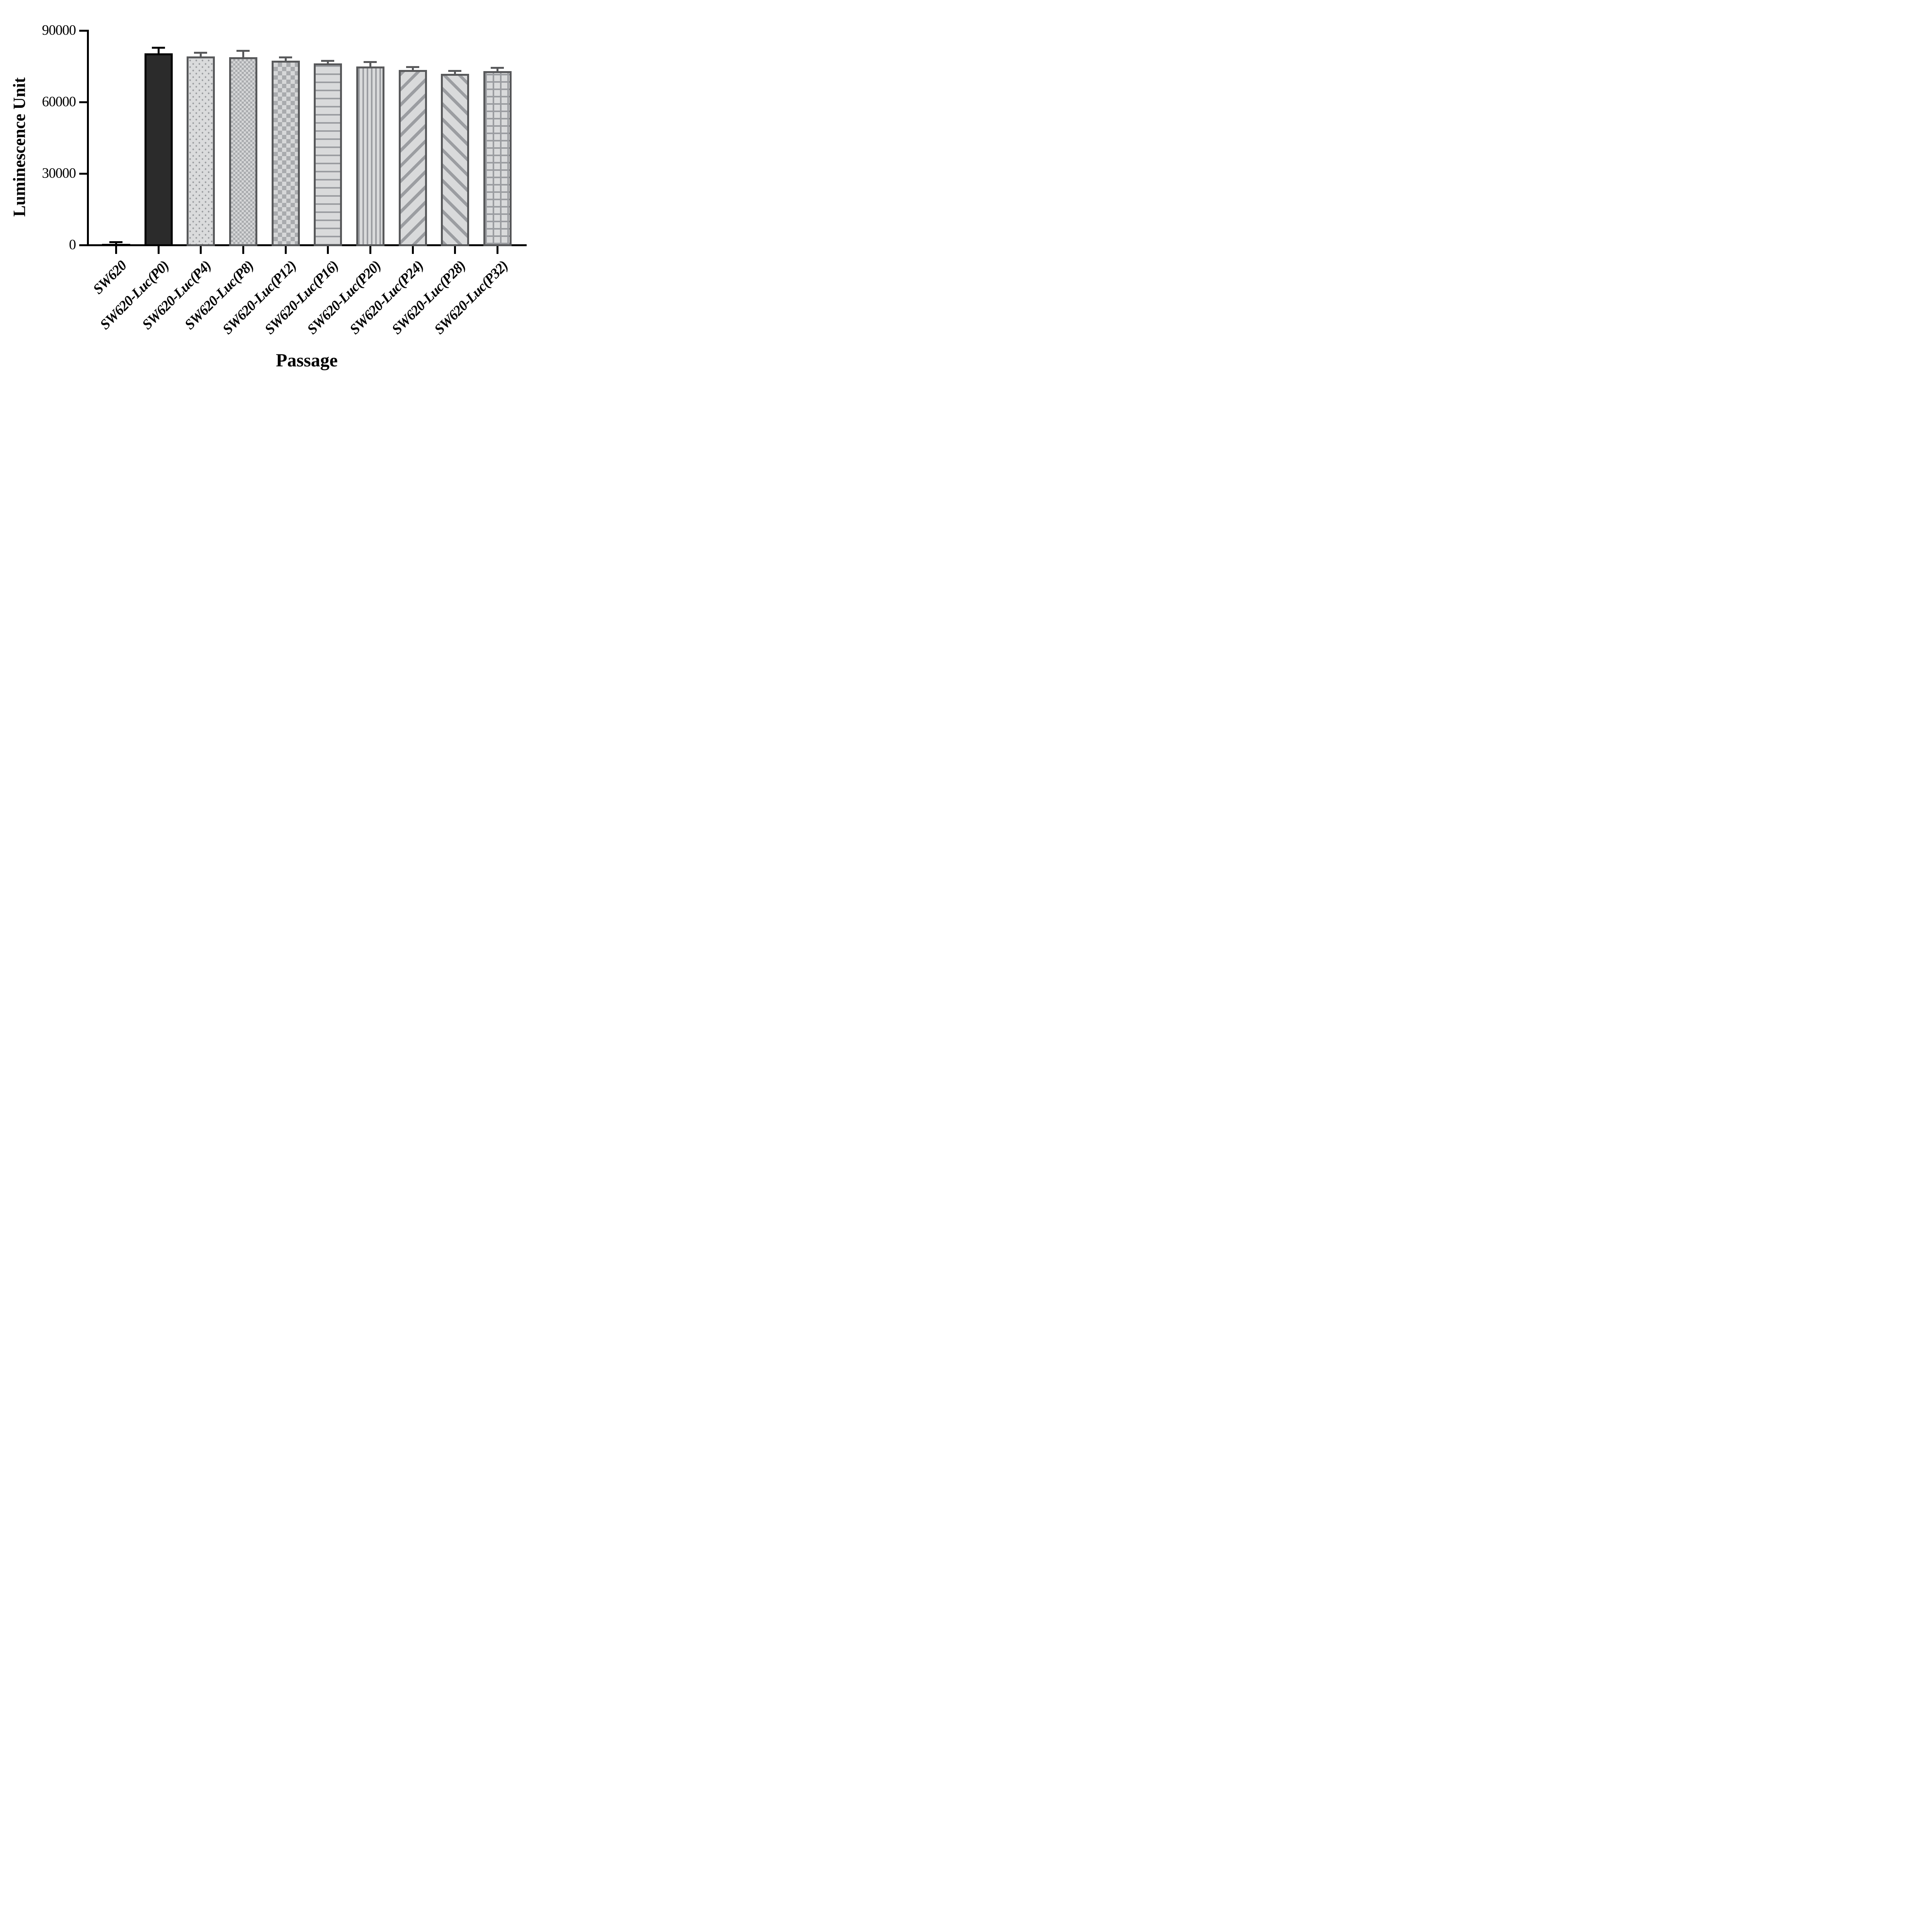 The width and height of the screenshot is (1932, 1917). Describe the element at coordinates (73, 245) in the screenshot. I see `y-tick-label: 0` at that location.